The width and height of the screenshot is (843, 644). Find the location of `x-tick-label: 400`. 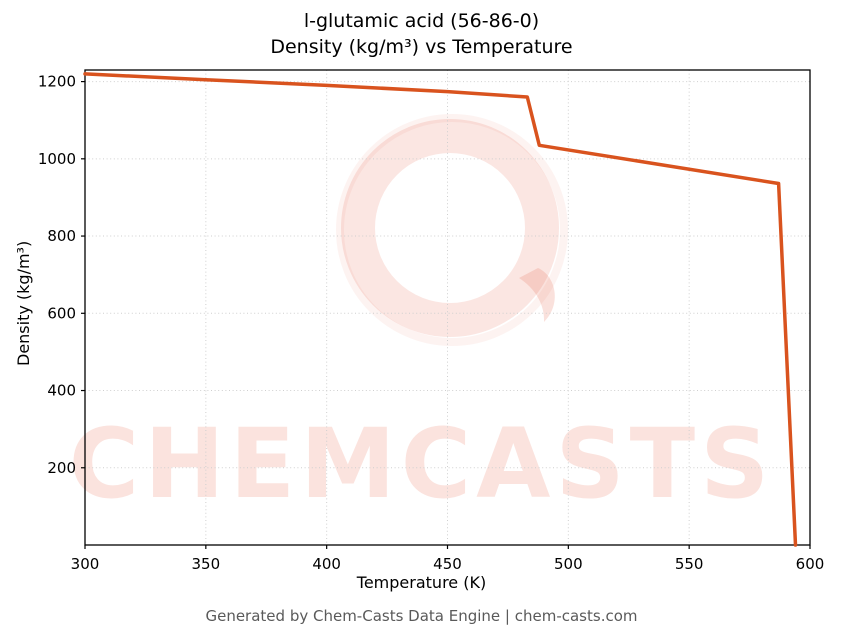

x-tick-label: 400 is located at coordinates (326, 564).